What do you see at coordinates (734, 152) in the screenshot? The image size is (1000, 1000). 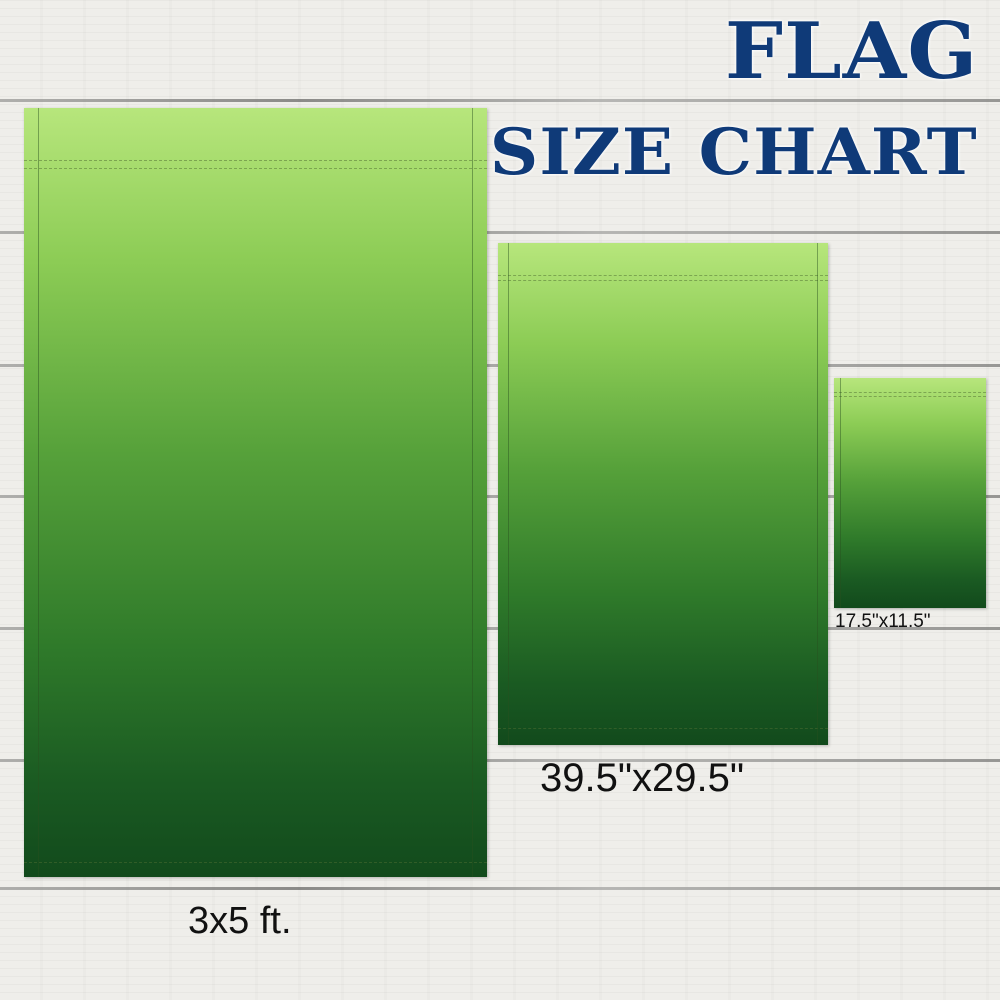 I see `title-line-2: SIZE CHART` at bounding box center [734, 152].